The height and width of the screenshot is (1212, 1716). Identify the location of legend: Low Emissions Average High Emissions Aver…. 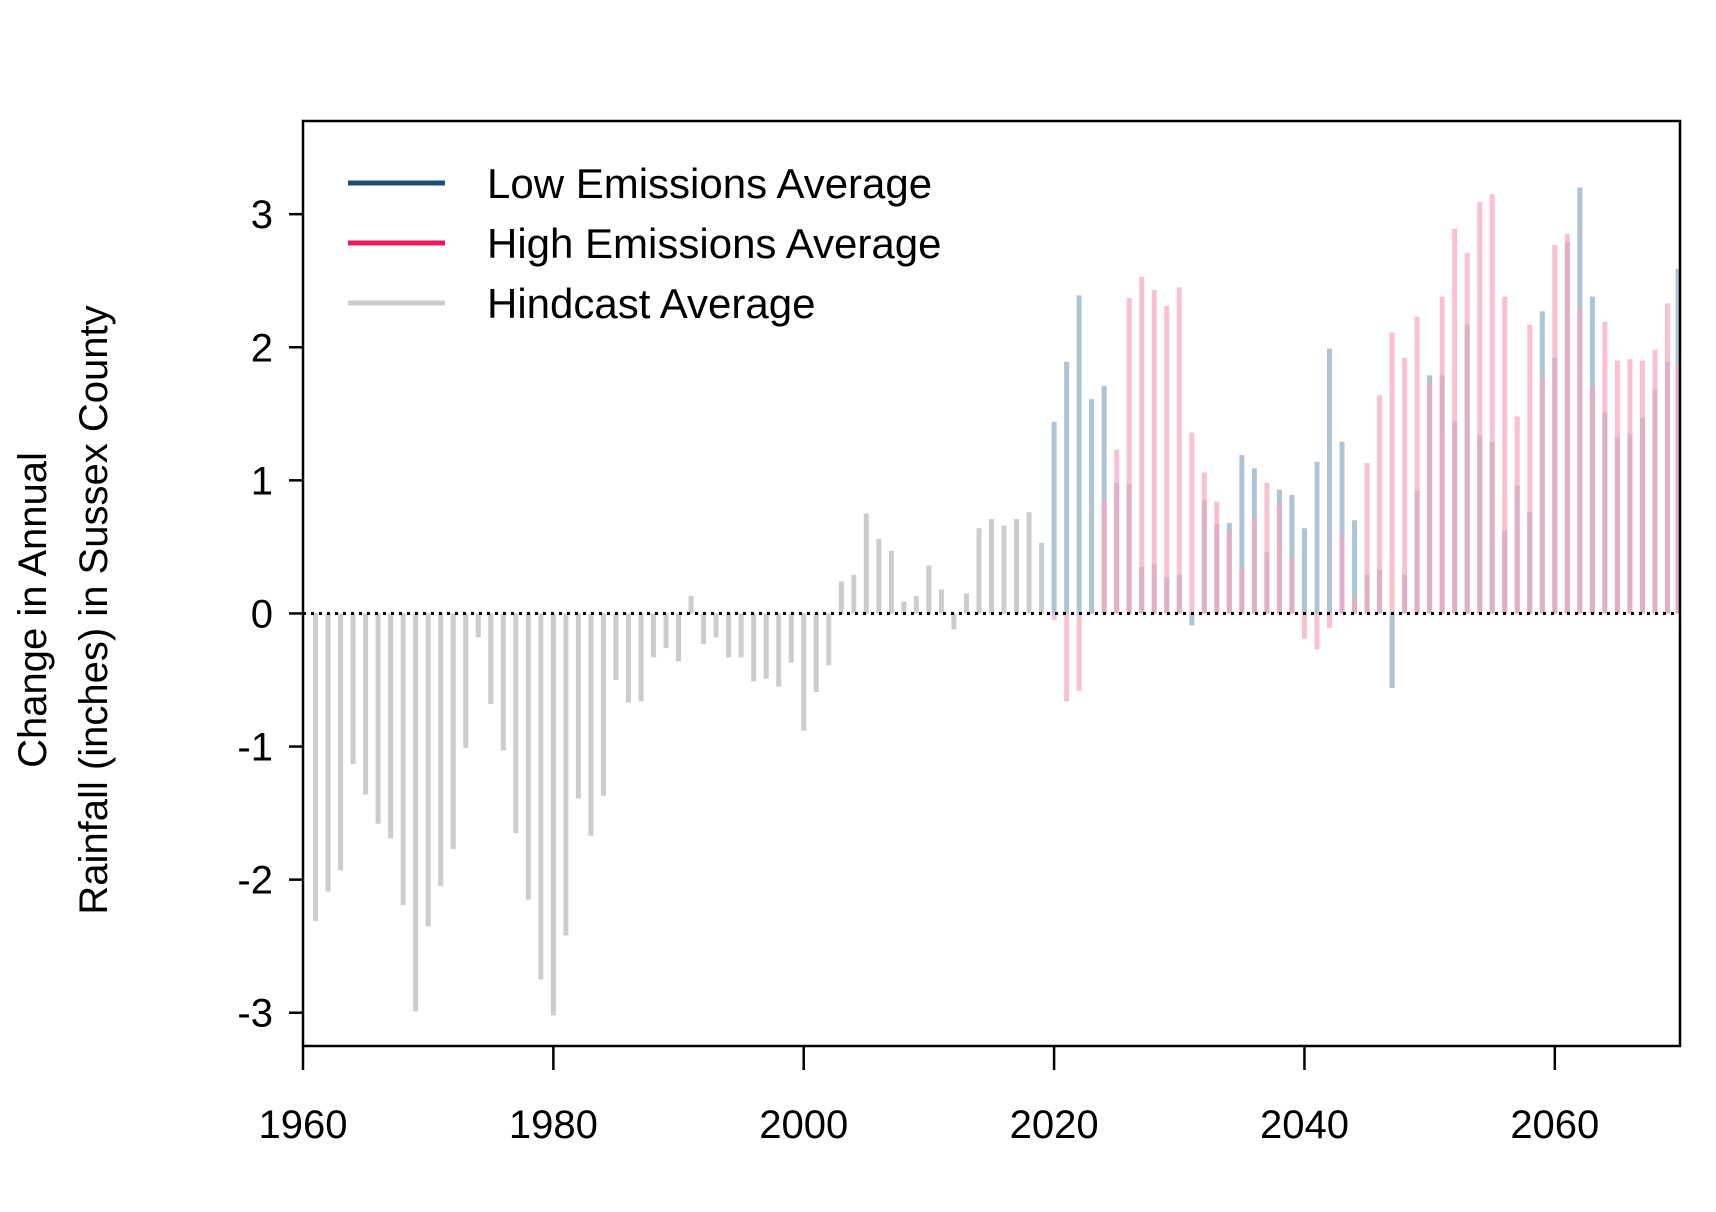
(644, 243).